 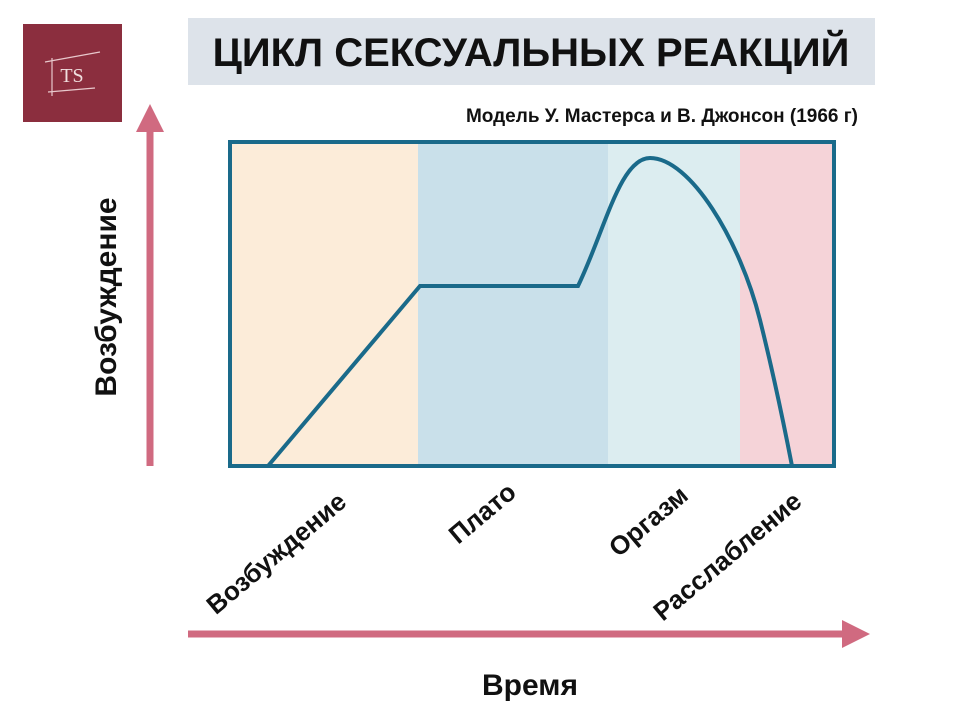 I want to click on logo-lines, so click(x=72, y=73).